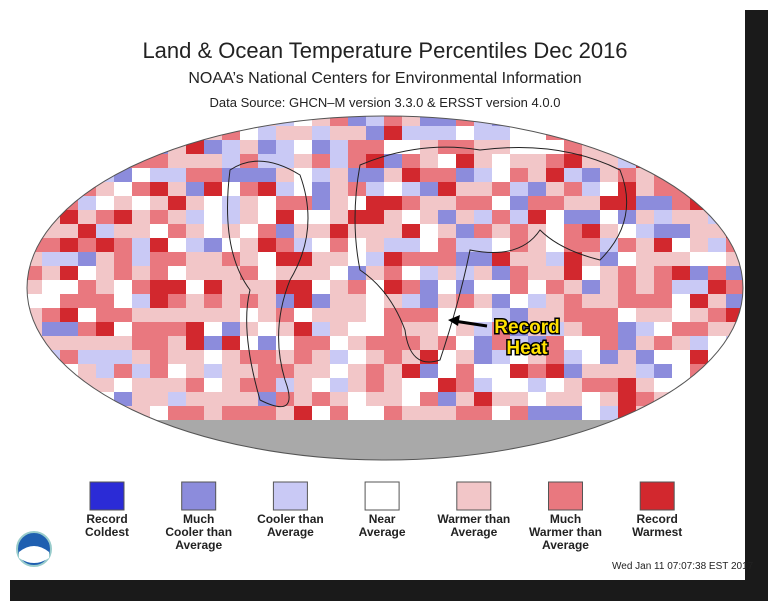  What do you see at coordinates (565, 532) in the screenshot?
I see `legend-label: Warmer than` at bounding box center [565, 532].